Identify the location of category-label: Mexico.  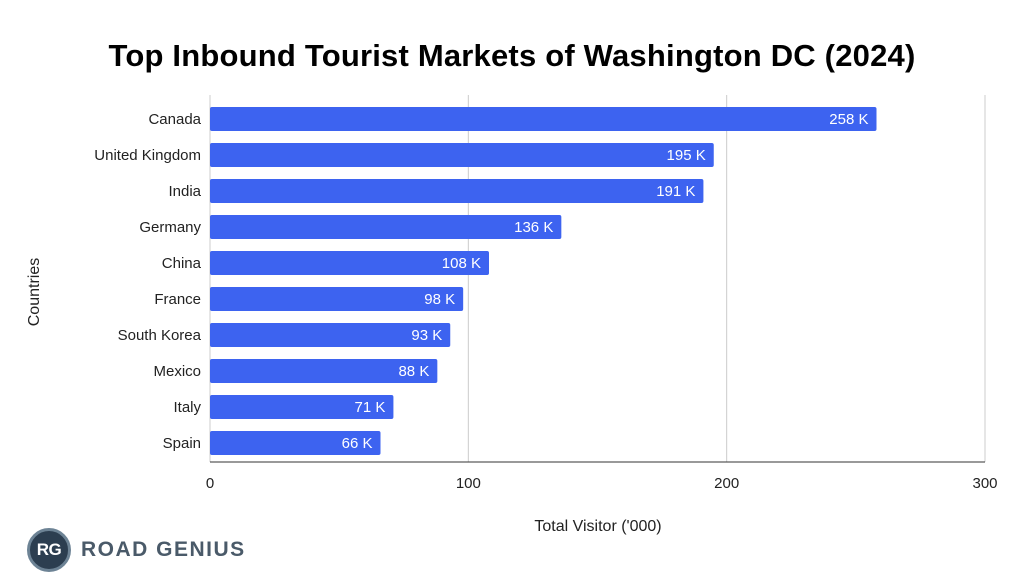
(177, 371).